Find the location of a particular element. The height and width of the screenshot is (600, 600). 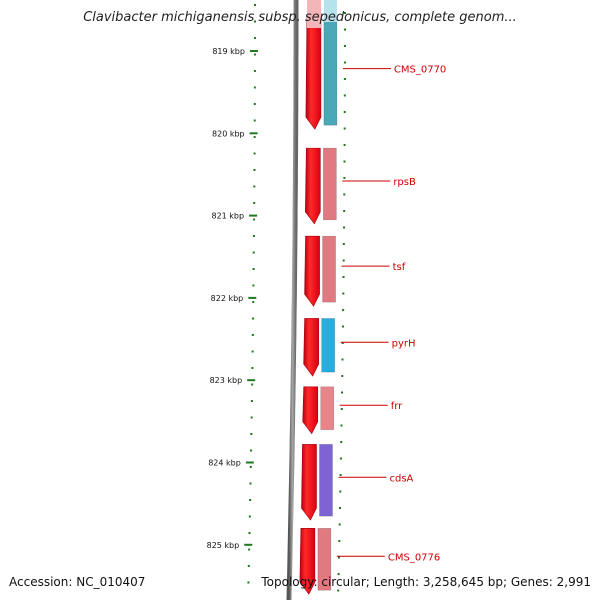

gene-feature-partial is located at coordinates (330, 11).